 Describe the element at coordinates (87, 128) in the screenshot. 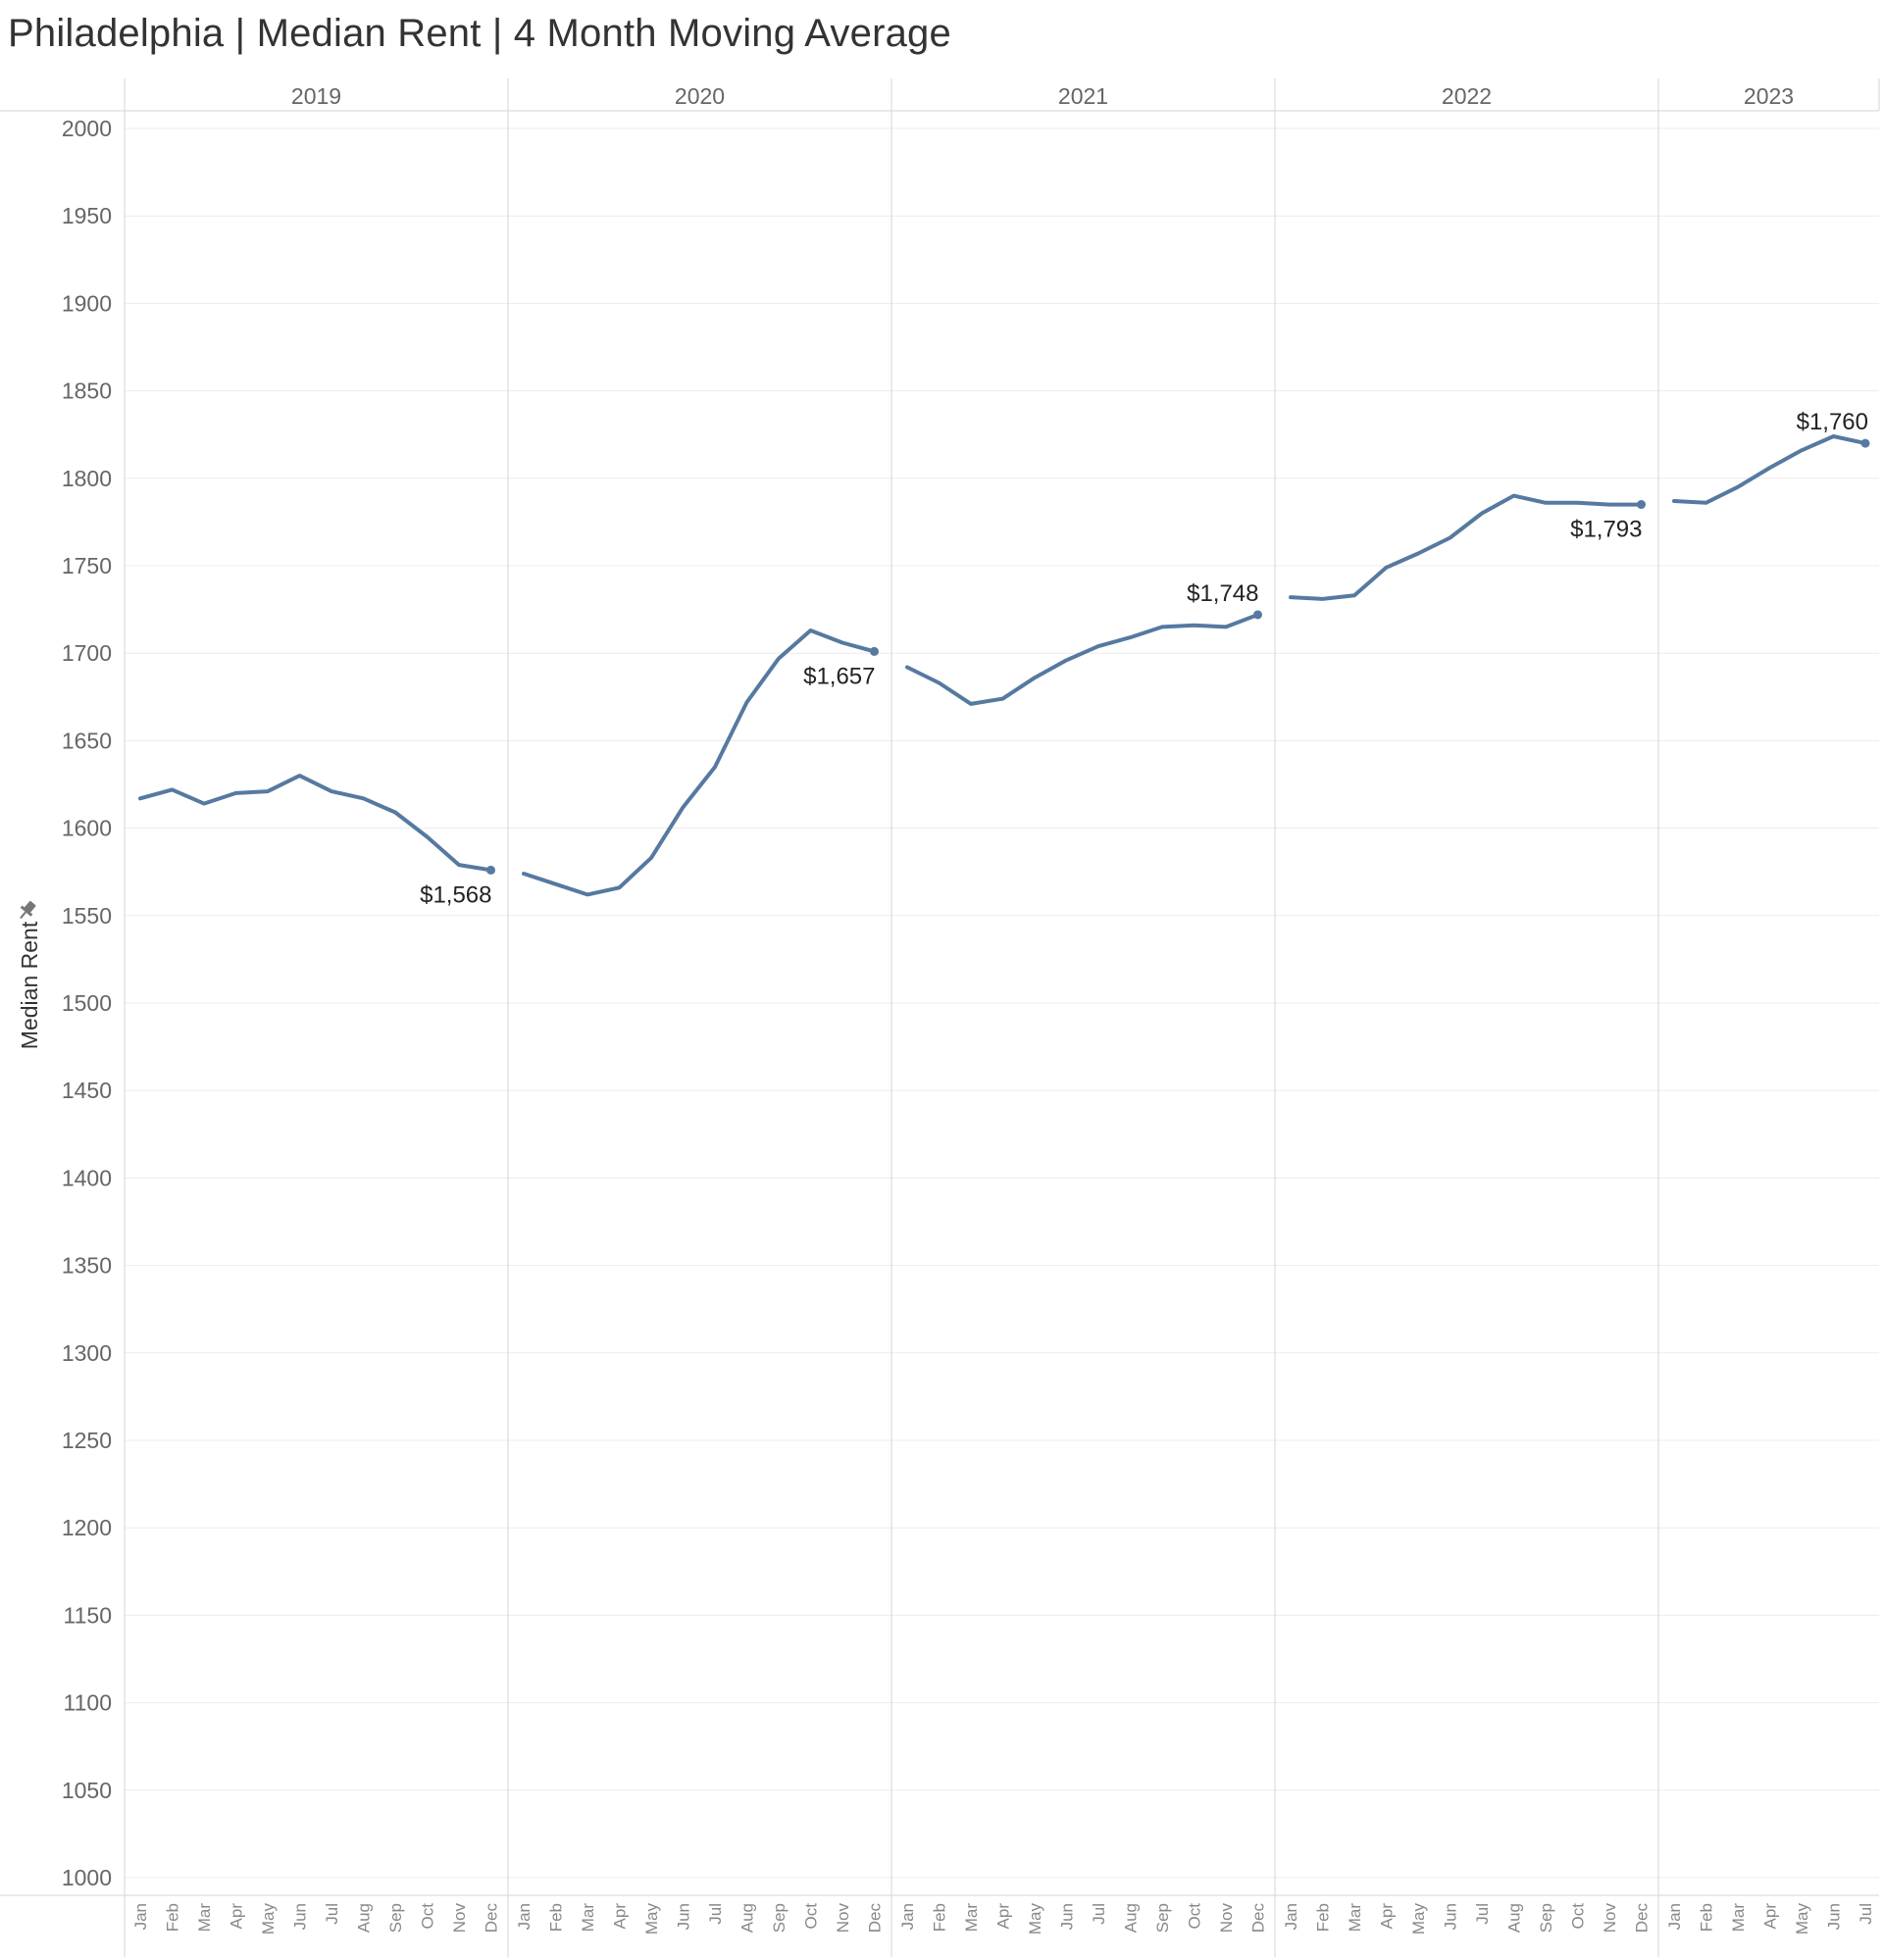

I see `y-tick-label: 2000` at that location.